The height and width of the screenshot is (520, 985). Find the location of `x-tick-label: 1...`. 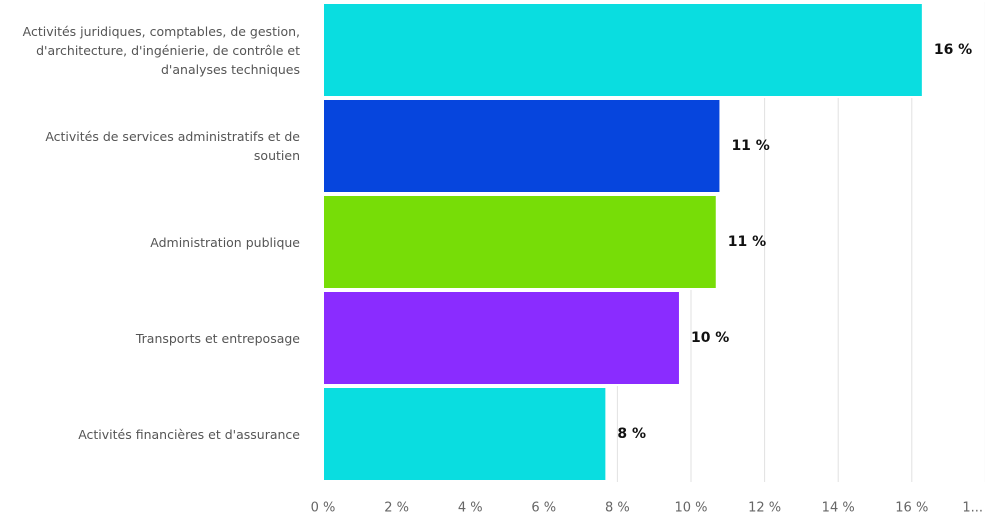

x-tick-label: 1... is located at coordinates (972, 508).